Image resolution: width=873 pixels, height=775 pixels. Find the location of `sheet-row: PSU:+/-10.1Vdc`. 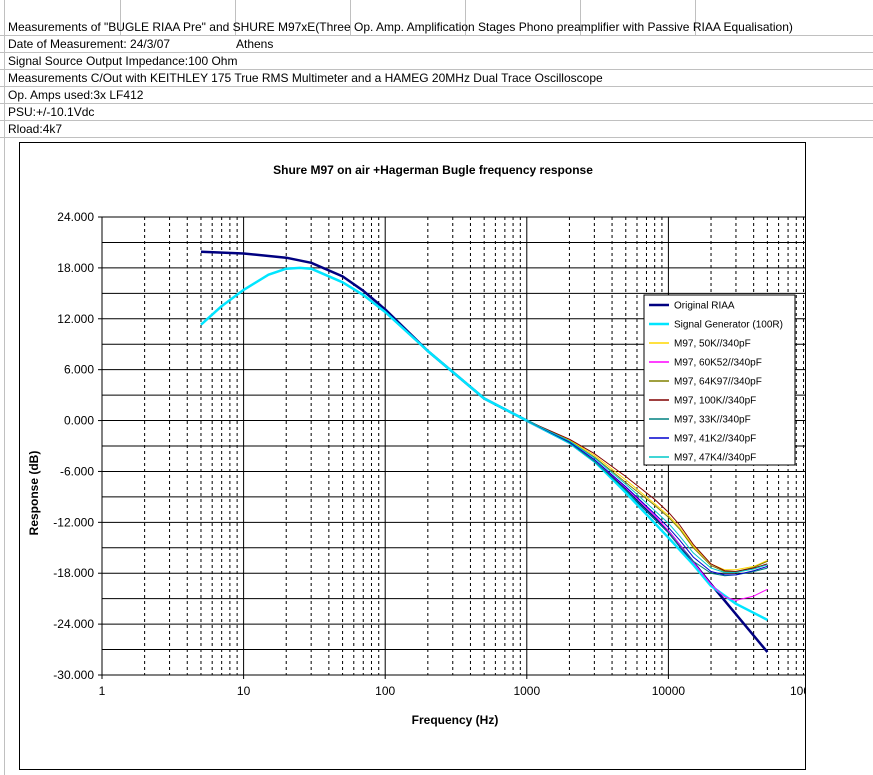

sheet-row: PSU:+/-10.1Vdc is located at coordinates (436, 112).